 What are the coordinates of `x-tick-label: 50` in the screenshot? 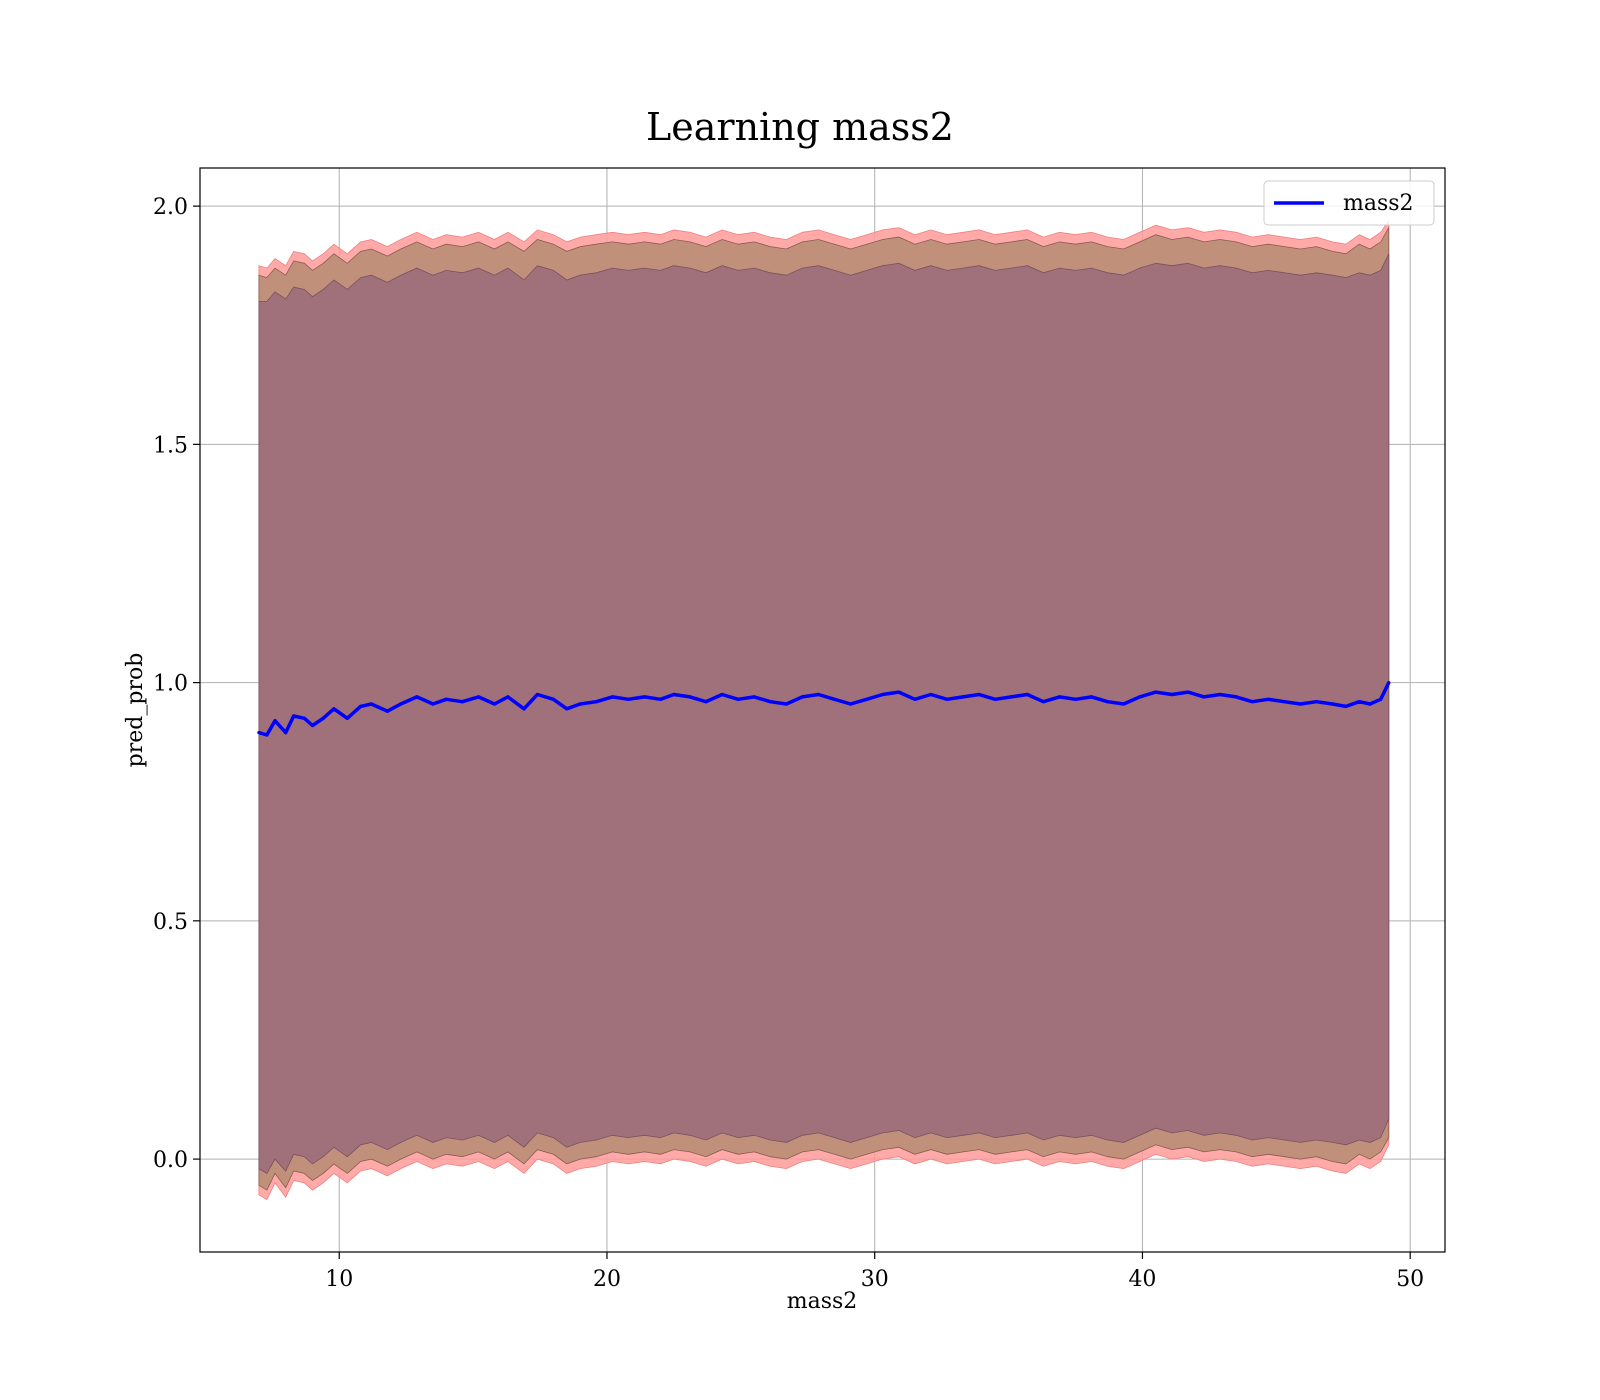 It's located at (1410, 1279).